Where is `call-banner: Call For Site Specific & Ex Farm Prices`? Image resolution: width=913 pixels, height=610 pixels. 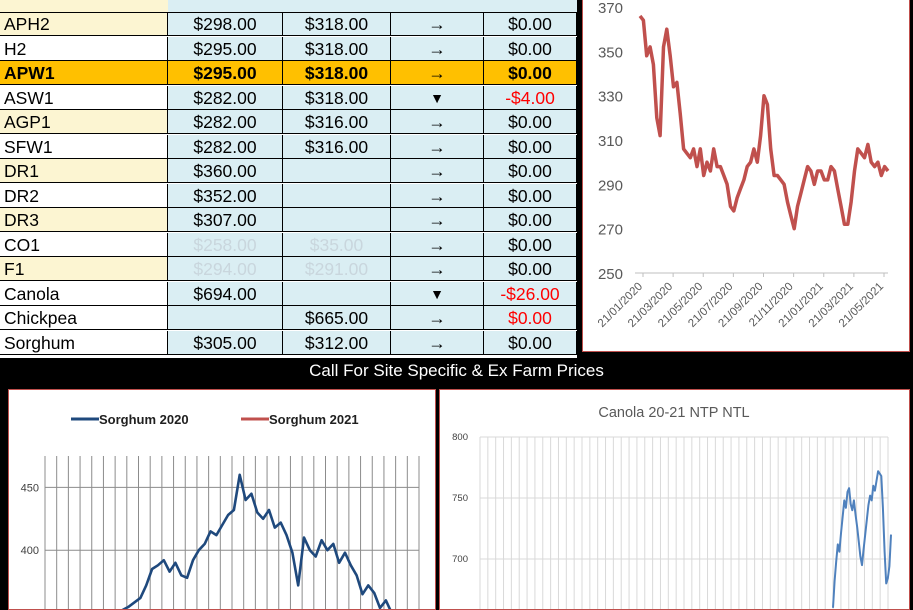 call-banner: Call For Site Specific & Ex Farm Prices is located at coordinates (456, 371).